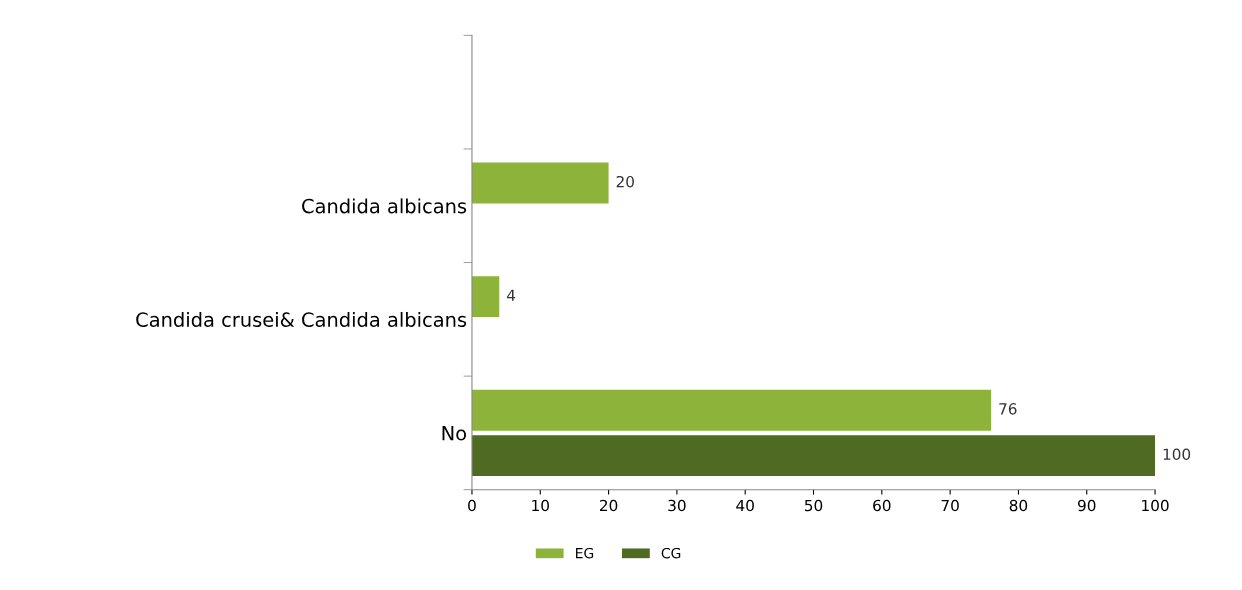  Describe the element at coordinates (671, 553) in the screenshot. I see `legend-label: CG` at that location.